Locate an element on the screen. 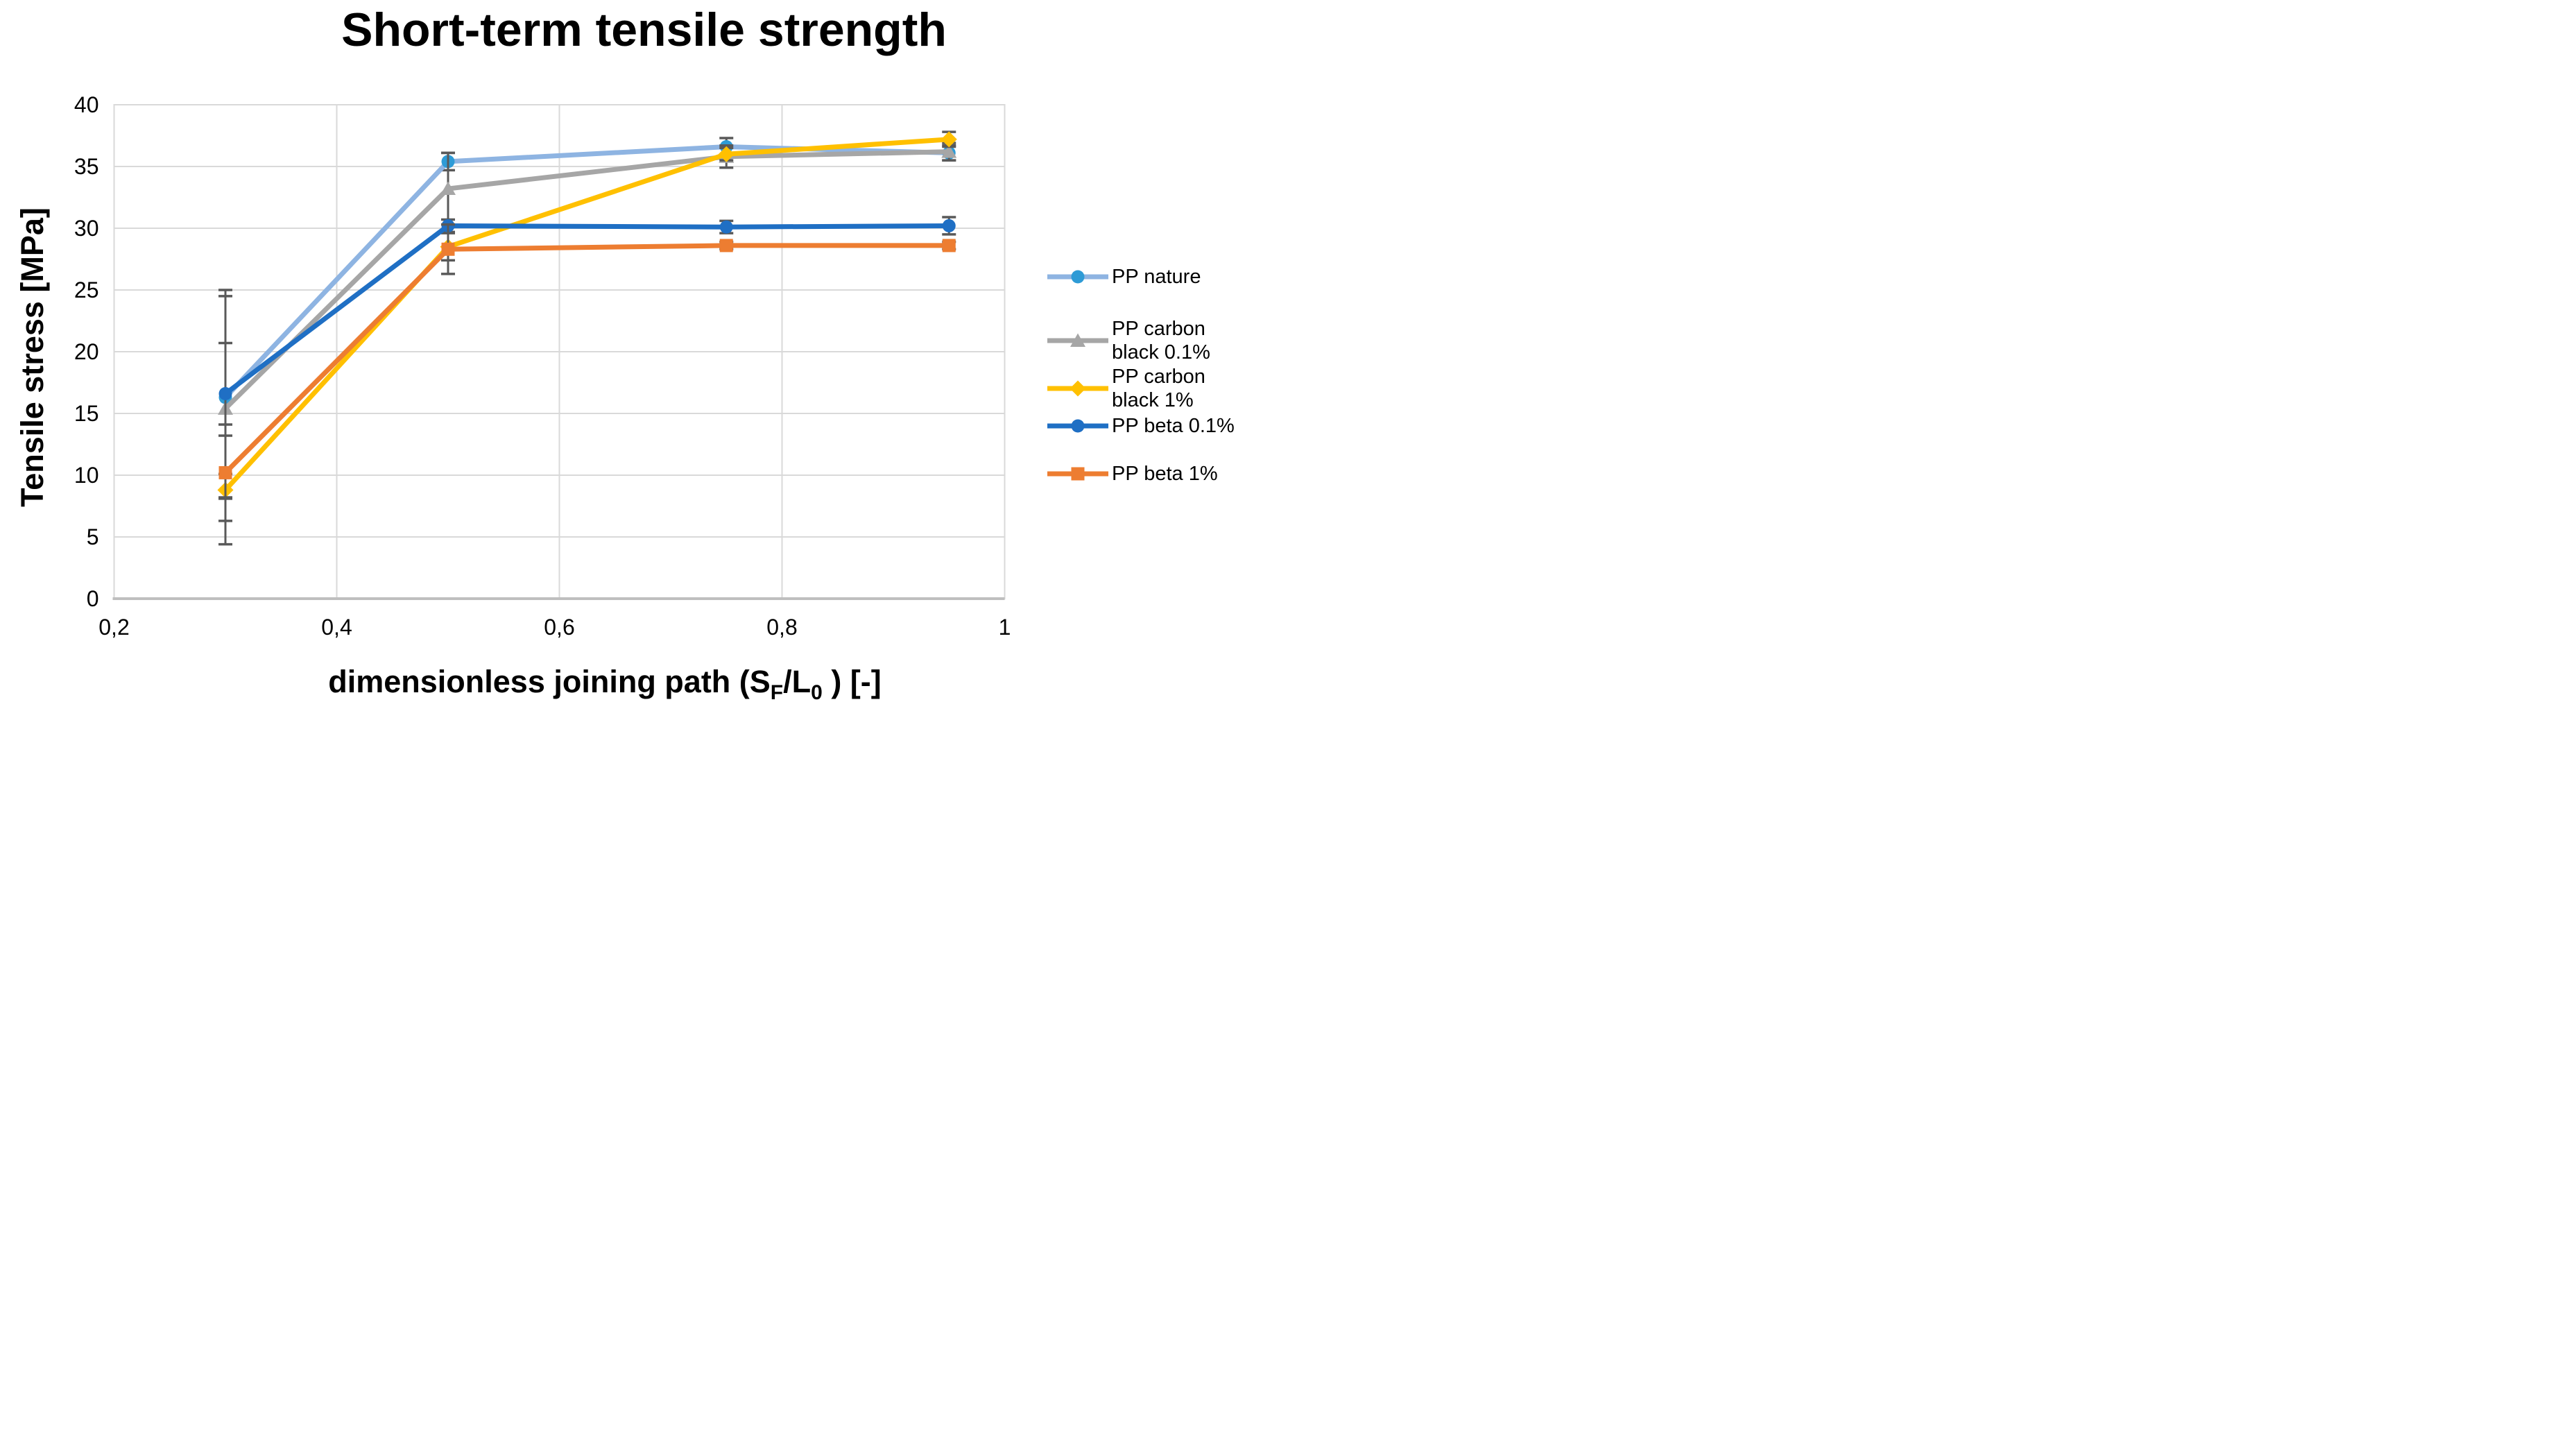  x-tick-label-0-6: 0,6 is located at coordinates (559, 627).